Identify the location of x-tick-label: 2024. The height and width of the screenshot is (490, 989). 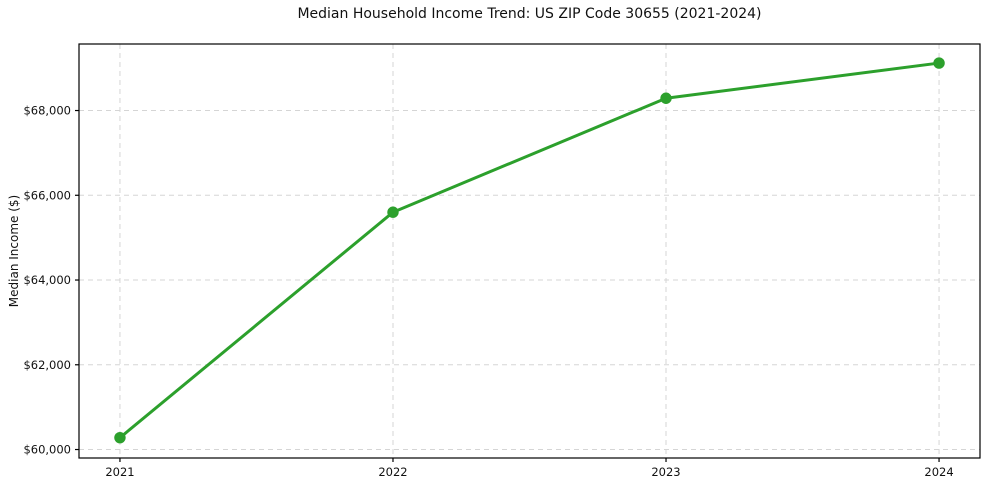
(938, 472).